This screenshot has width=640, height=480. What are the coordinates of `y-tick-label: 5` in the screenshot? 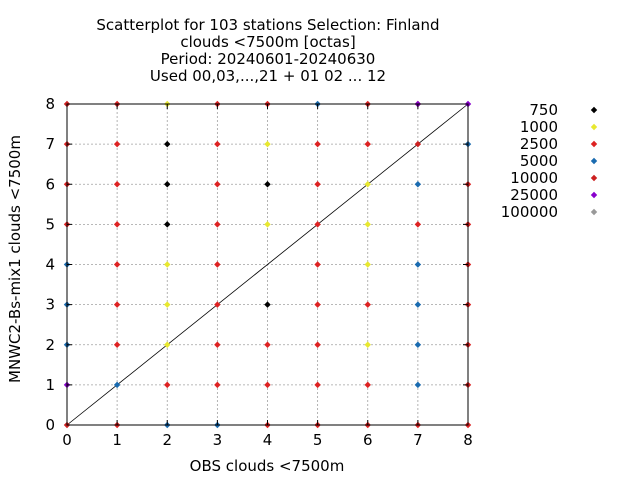 It's located at (50, 224).